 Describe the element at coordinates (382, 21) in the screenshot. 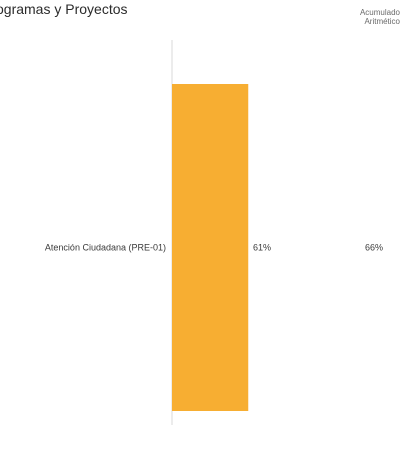

I see `accumulated-header-line2: Aritmético` at that location.